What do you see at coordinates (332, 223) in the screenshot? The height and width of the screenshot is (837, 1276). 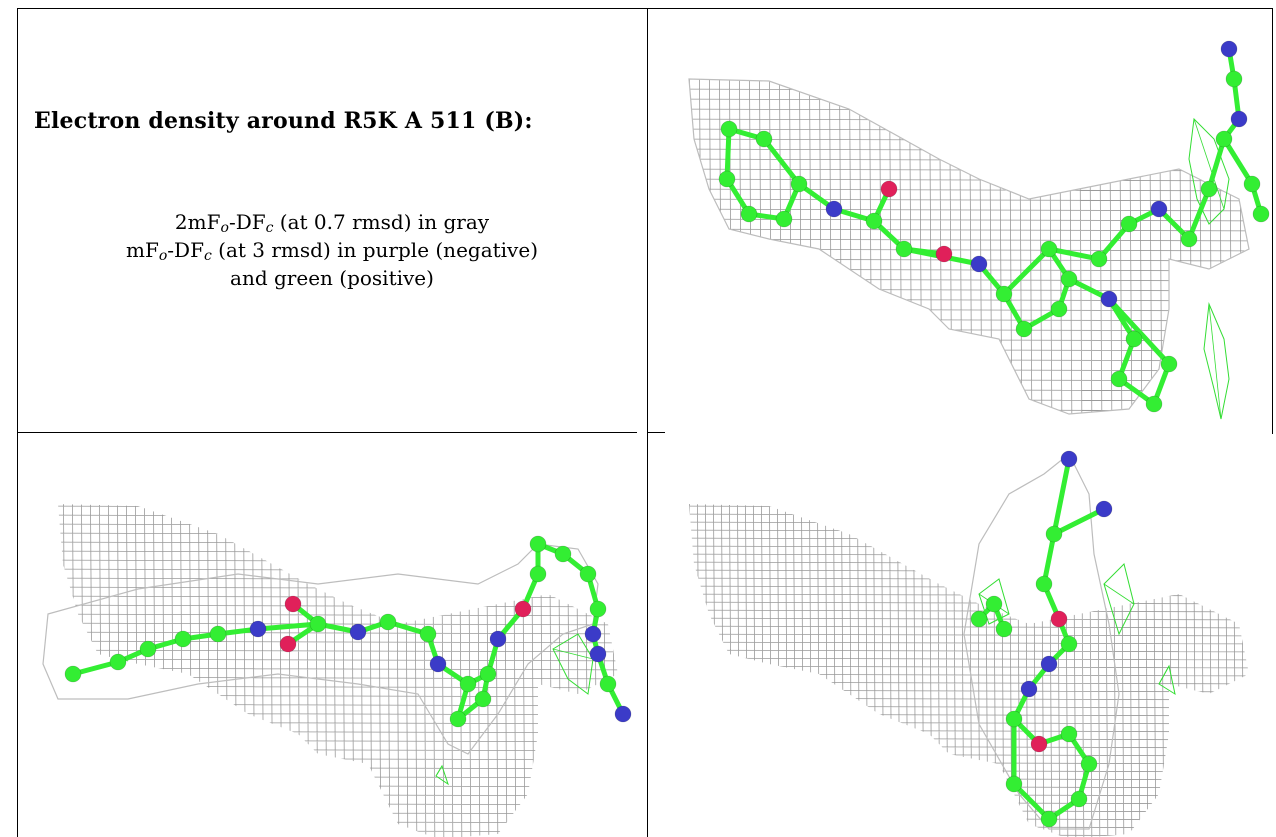 I see `caption-line-2fo: 2mFo-DFc (at 0.7 rmsd) in gray` at bounding box center [332, 223].